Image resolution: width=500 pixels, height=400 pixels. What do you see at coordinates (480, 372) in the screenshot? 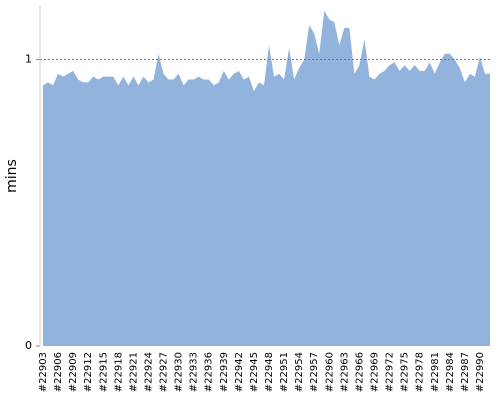
I see `x-tick-label: #22990` at bounding box center [480, 372].